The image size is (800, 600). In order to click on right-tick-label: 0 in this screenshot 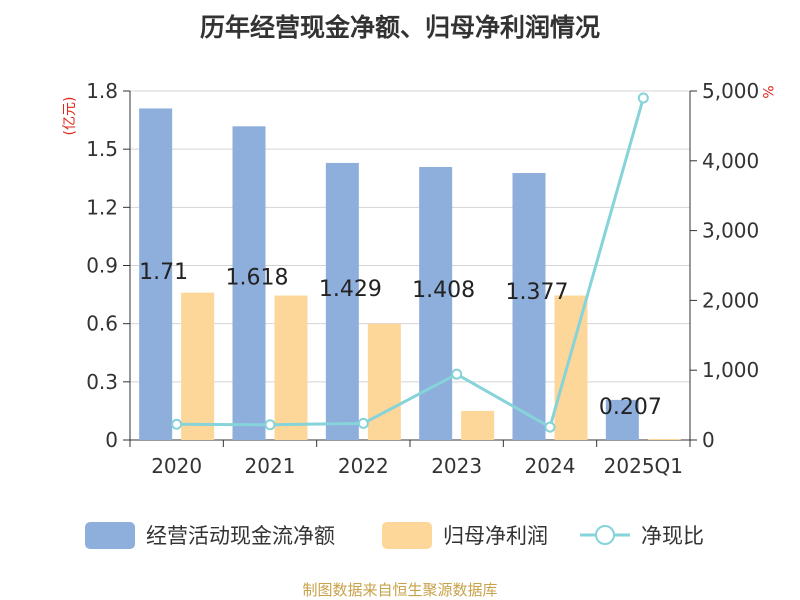, I will do `click(708, 440)`.